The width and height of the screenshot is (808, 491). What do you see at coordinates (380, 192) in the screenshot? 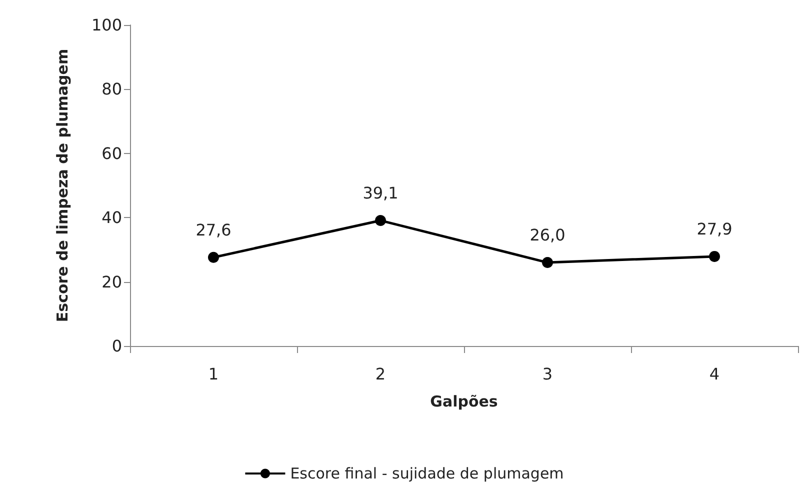
I see `data-label: 39,1` at bounding box center [380, 192].